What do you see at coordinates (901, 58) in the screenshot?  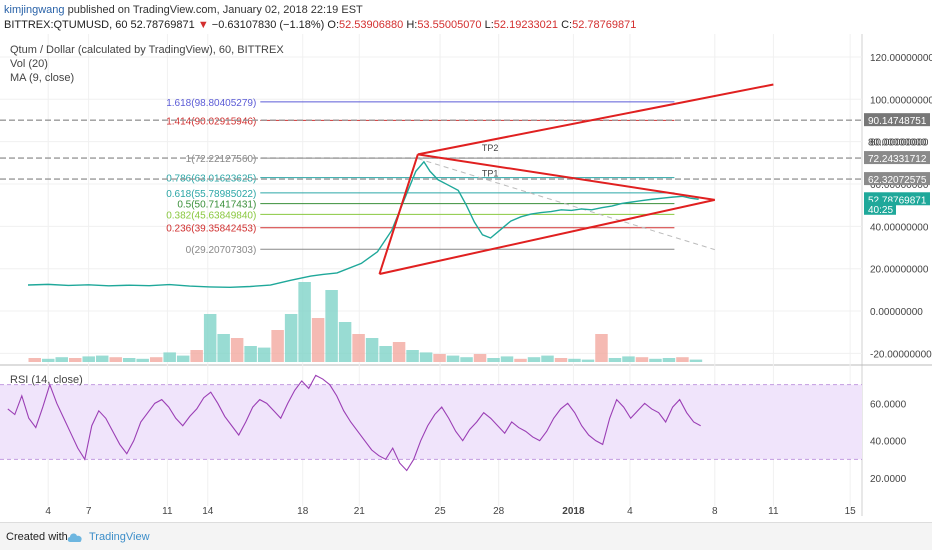 I see `y-tick-label: 120.00000000` at bounding box center [901, 58].